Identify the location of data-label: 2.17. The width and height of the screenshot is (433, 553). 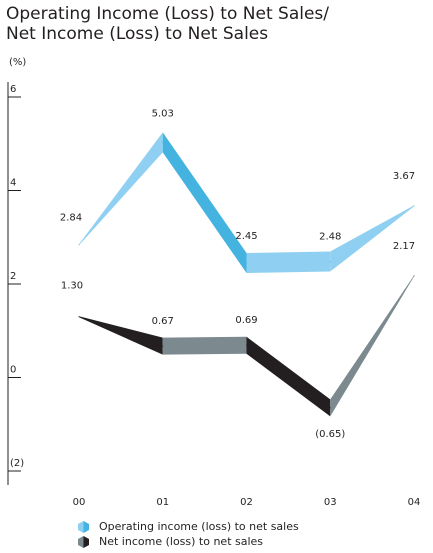
(404, 246).